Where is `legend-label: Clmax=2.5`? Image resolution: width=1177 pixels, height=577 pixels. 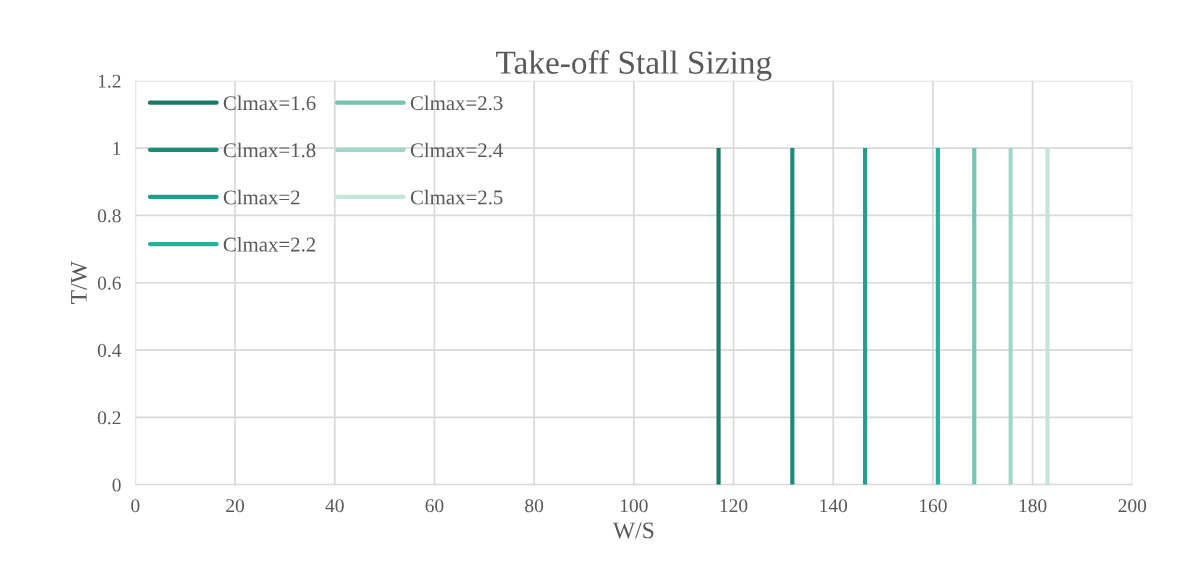 legend-label: Clmax=2.5 is located at coordinates (456, 197).